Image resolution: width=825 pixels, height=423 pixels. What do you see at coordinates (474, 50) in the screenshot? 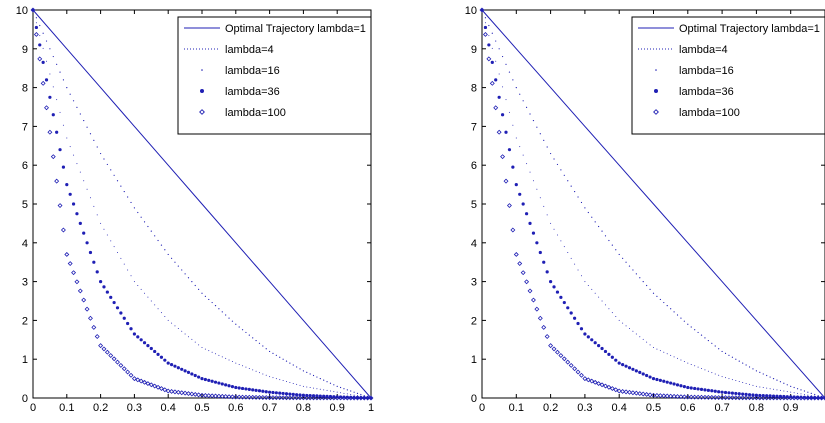
I see `y-tick-label: 9` at bounding box center [474, 50].